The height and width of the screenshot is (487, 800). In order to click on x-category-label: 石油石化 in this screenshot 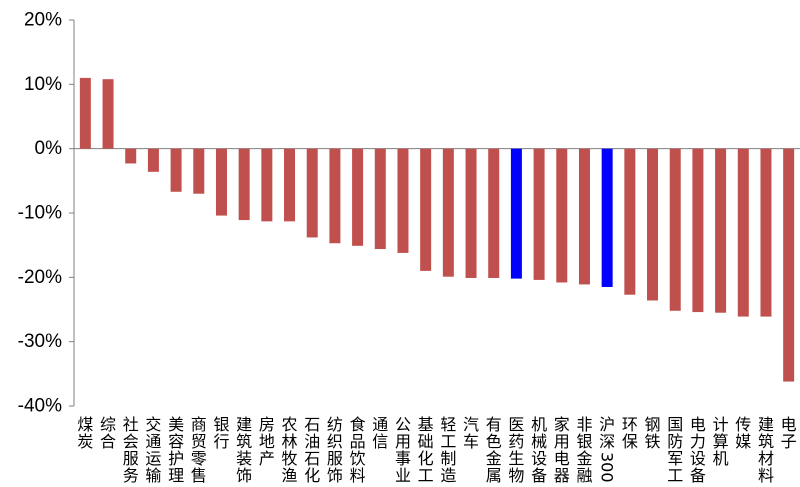, I will do `click(312, 450)`.